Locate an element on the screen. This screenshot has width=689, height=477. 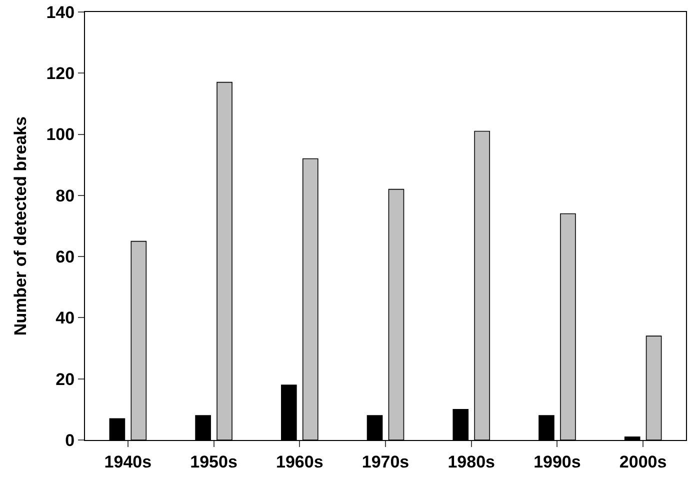
y-tick-label: 20 is located at coordinates (65, 379).